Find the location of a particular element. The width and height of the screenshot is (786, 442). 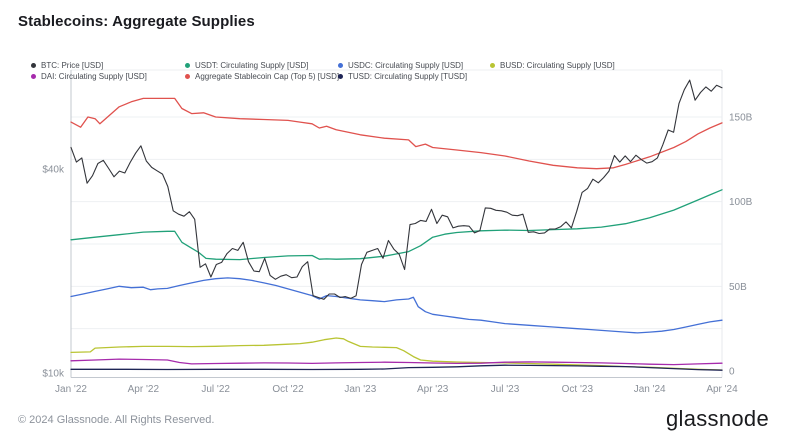

legend-label-dai-supply: DAI: Circulating Supply [USD] is located at coordinates (94, 76).